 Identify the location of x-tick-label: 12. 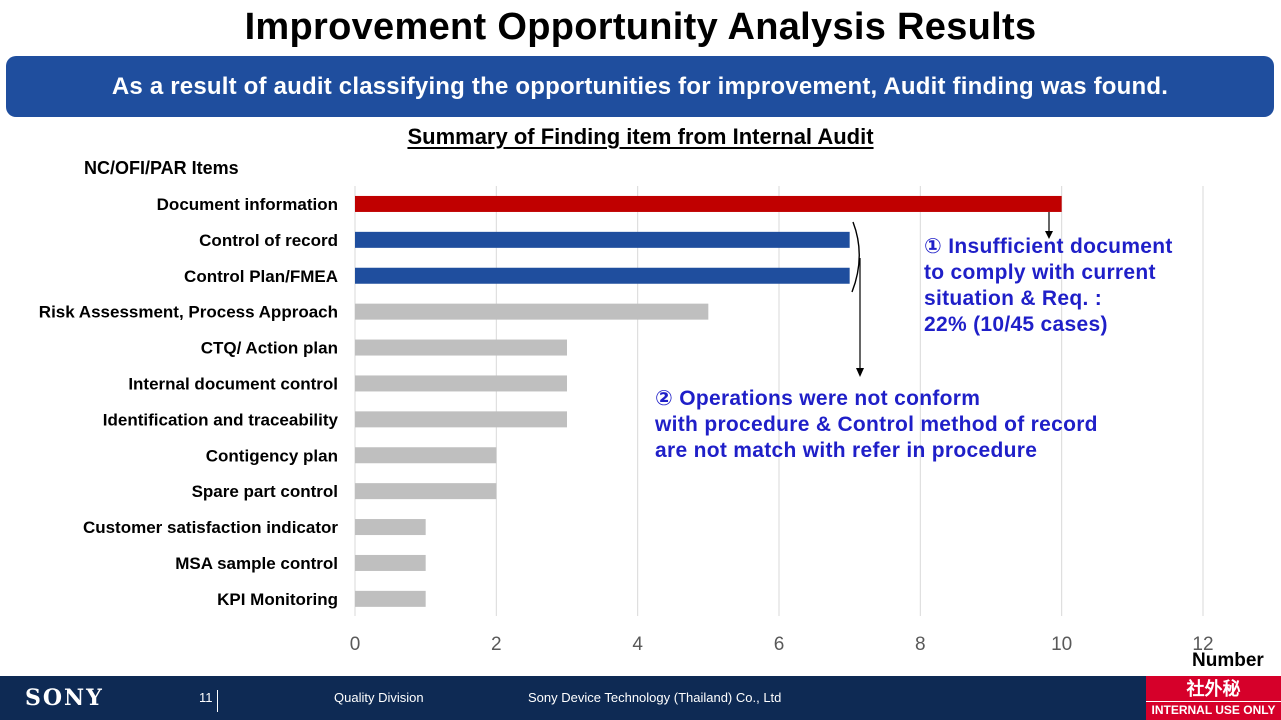
(1202, 644).